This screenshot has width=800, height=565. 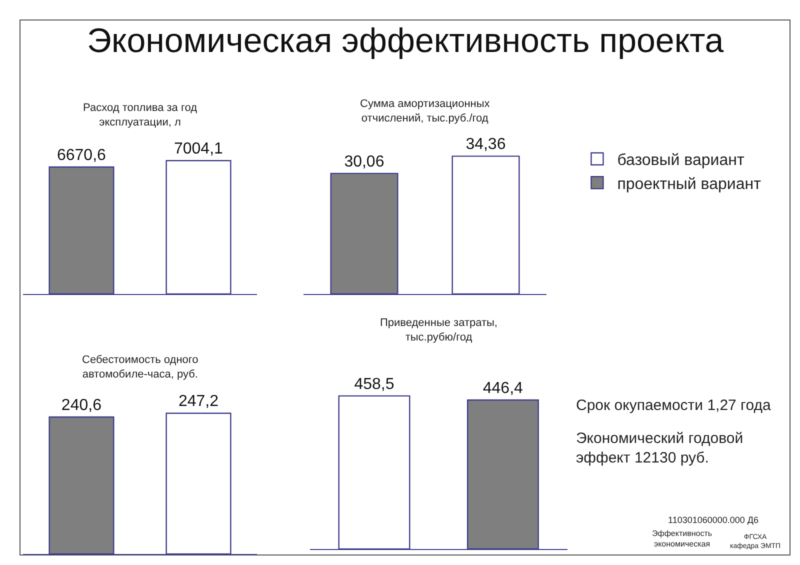 I want to click on chart-title: Расход топлива за год эксплуатации, л, so click(x=140, y=115).